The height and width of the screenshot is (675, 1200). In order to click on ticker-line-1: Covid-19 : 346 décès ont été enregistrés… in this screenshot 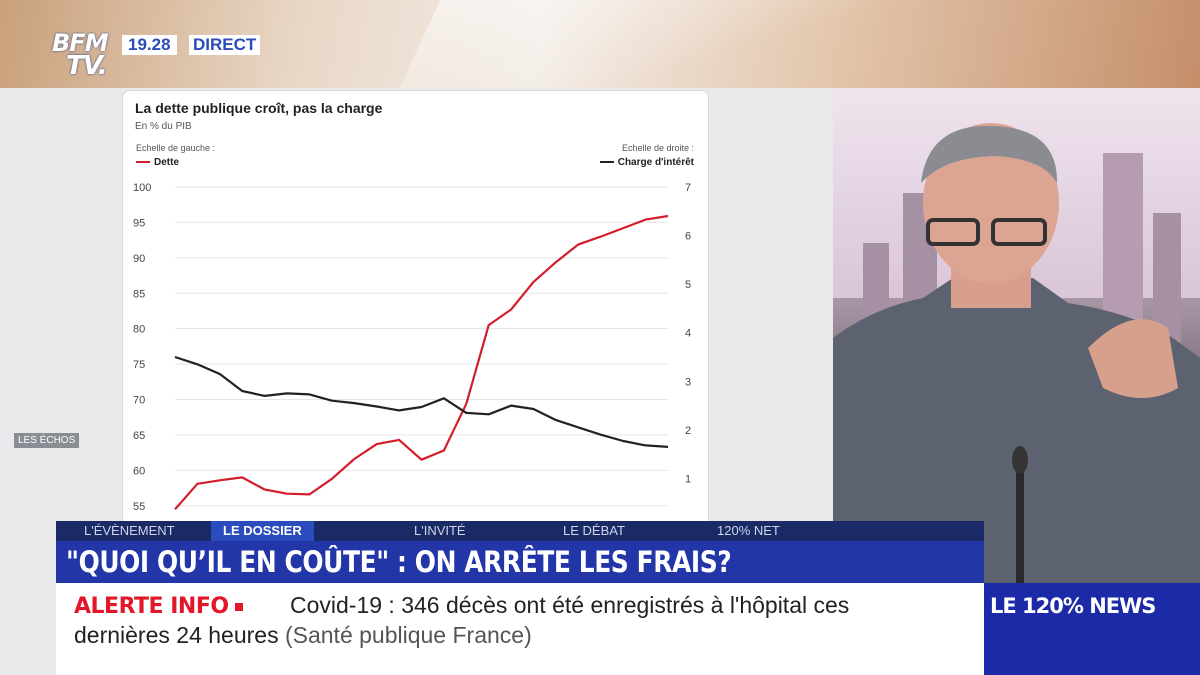, I will do `click(570, 605)`.